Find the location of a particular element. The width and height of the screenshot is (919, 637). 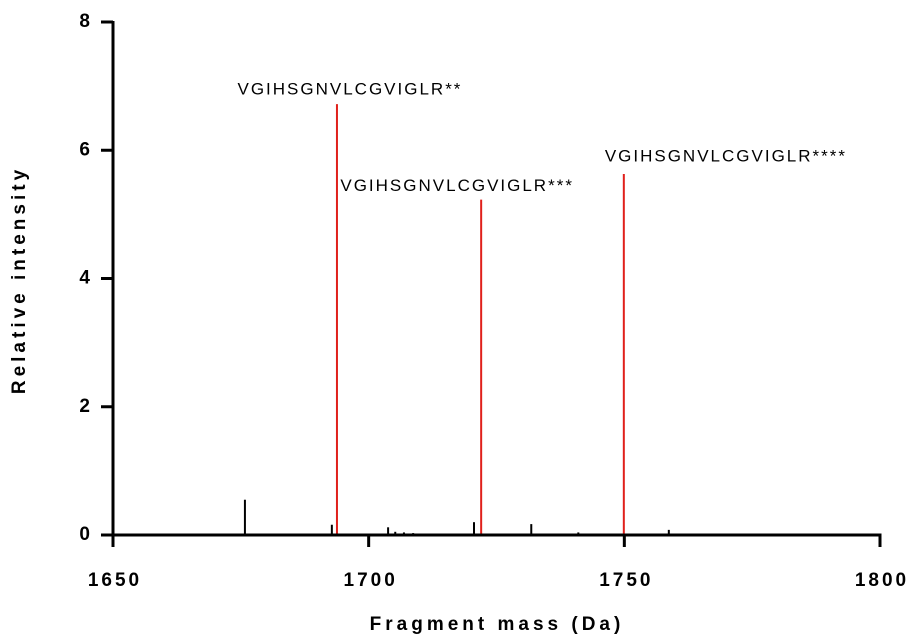

y-tick-label: 8 is located at coordinates (86, 21).